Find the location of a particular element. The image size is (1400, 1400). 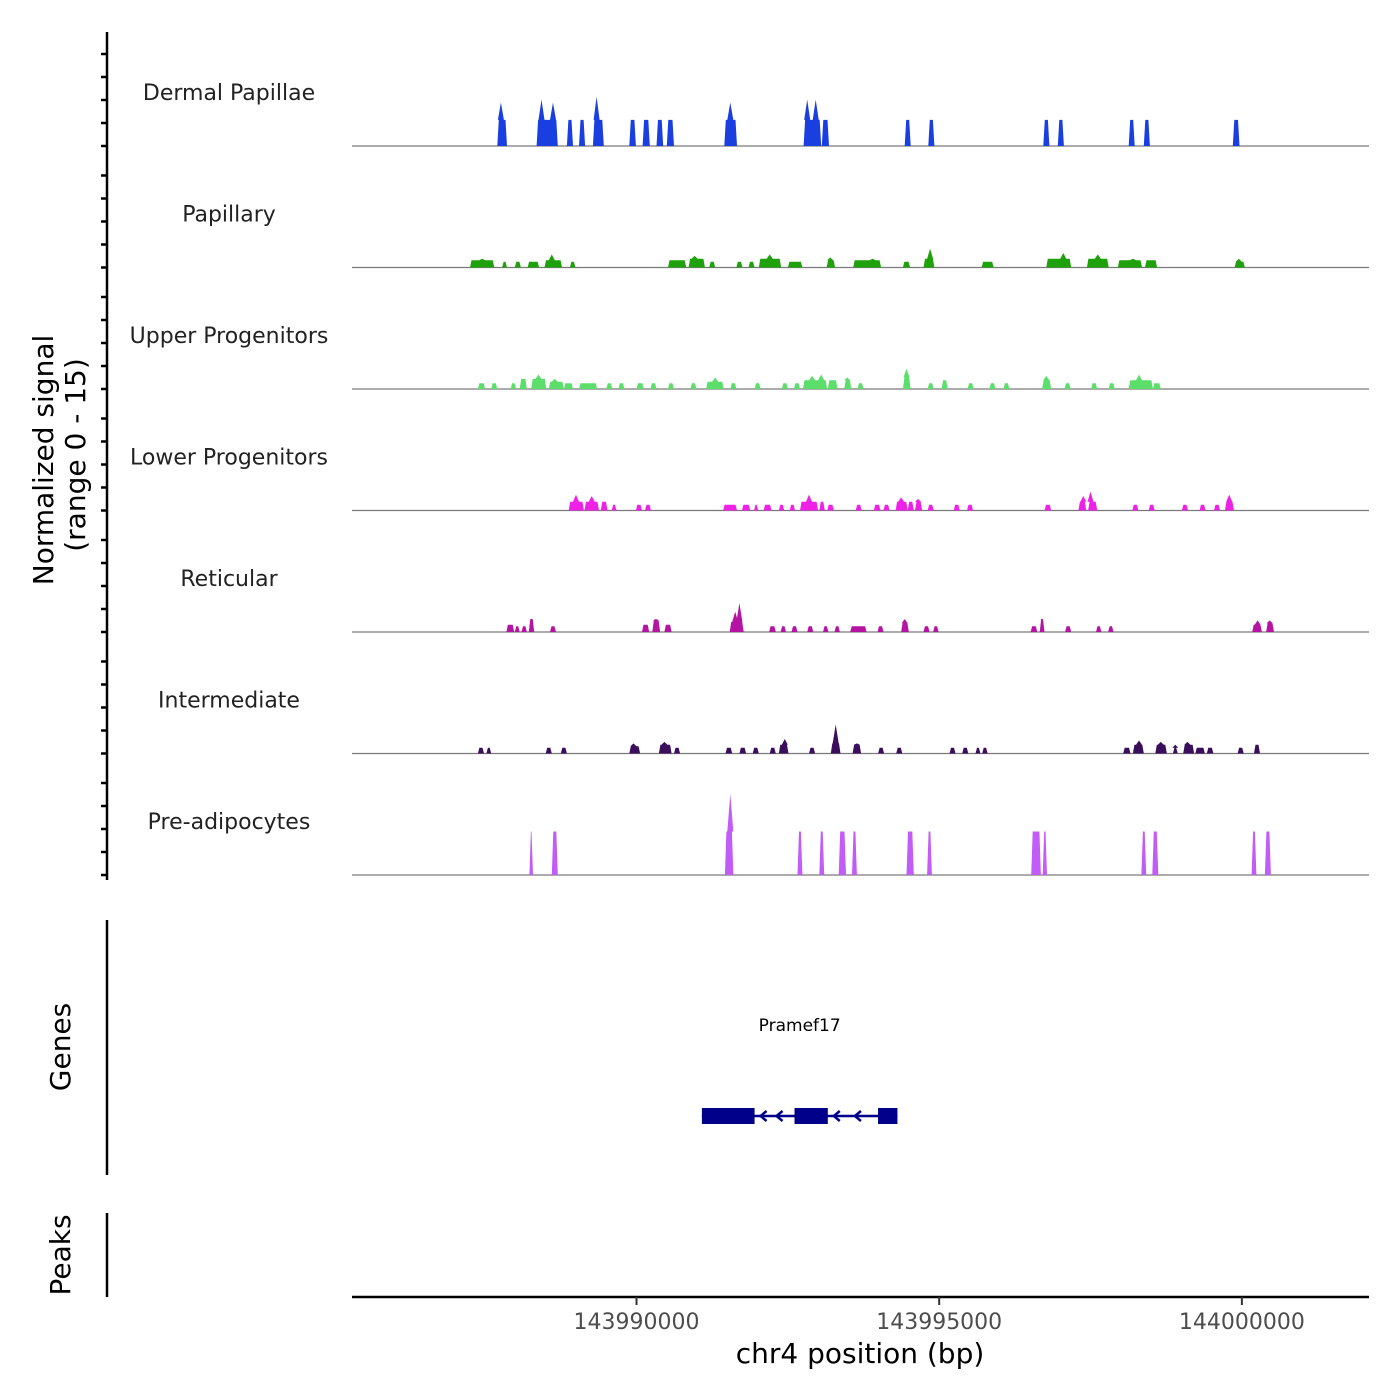

track-label: Upper Progenitors is located at coordinates (229, 336).